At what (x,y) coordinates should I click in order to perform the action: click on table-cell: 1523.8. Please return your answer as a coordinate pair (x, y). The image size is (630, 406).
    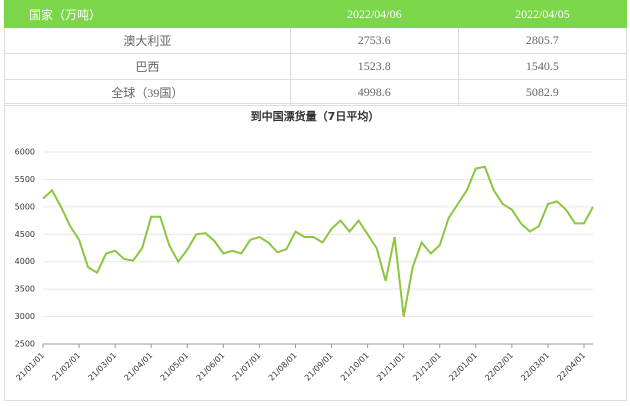
    Looking at the image, I should click on (374, 66).